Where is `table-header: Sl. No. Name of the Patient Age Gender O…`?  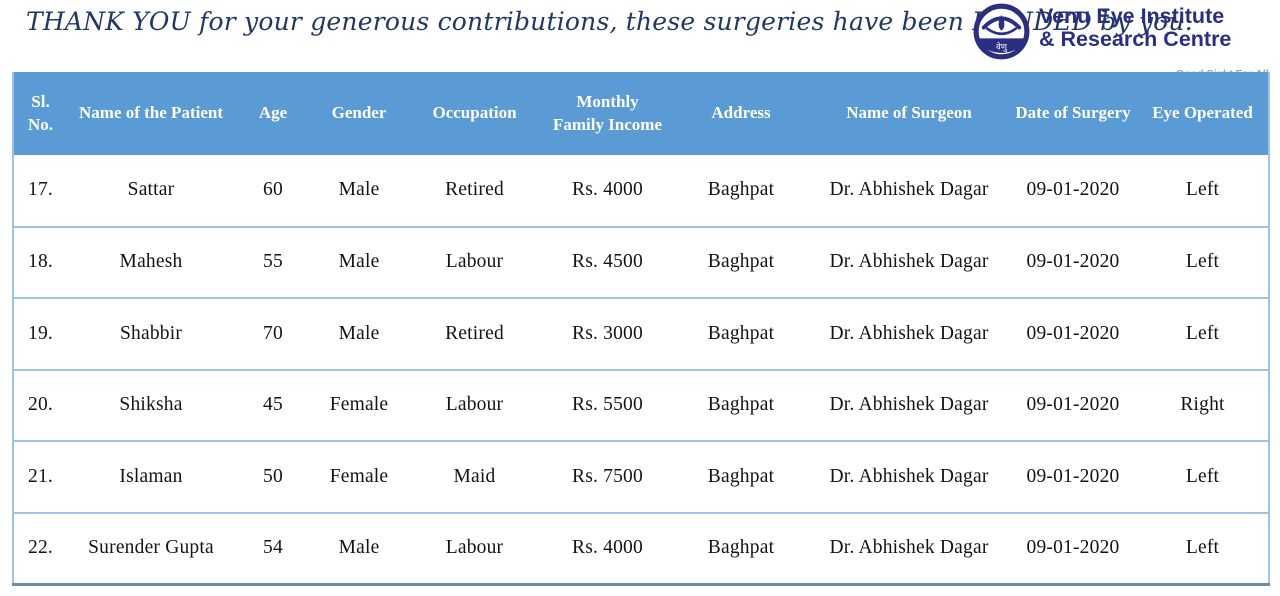
table-header: Sl. No. Name of the Patient Age Gender O… is located at coordinates (641, 113).